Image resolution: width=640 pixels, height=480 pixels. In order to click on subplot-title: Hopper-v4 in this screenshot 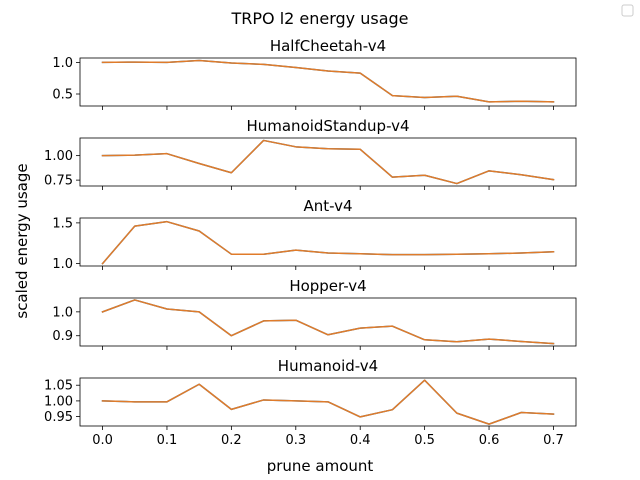, I will do `click(327, 286)`.